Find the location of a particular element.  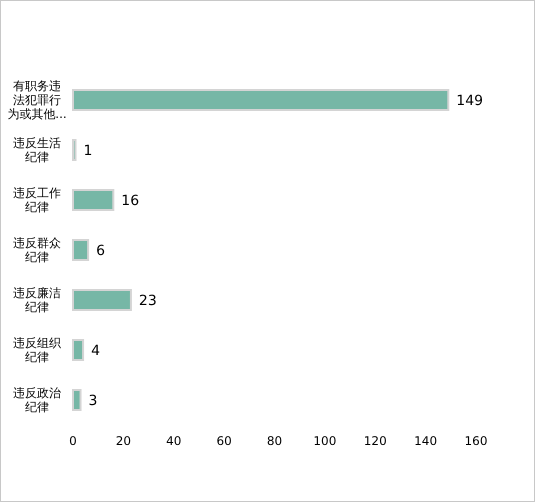

x-tick-label: 160 is located at coordinates (476, 441).